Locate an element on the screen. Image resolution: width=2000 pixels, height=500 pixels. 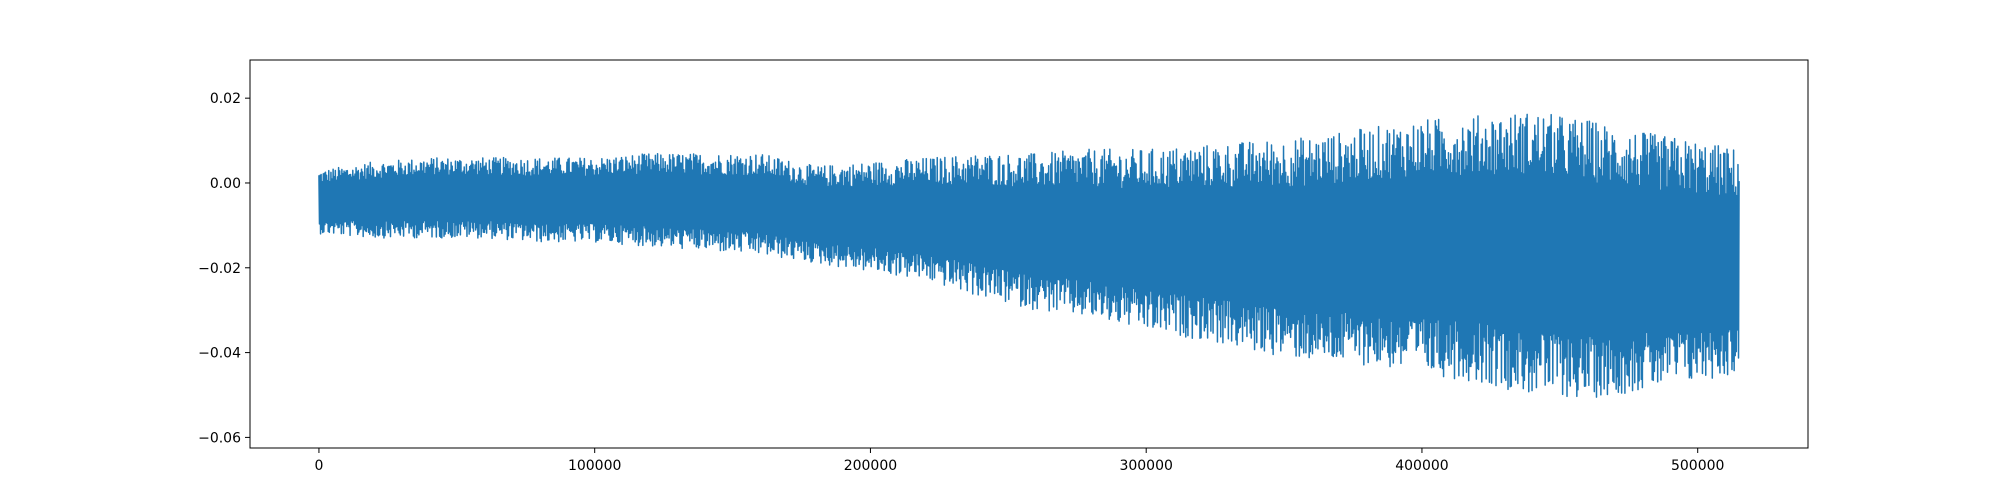
x-tick-label: 100000 is located at coordinates (594, 466).